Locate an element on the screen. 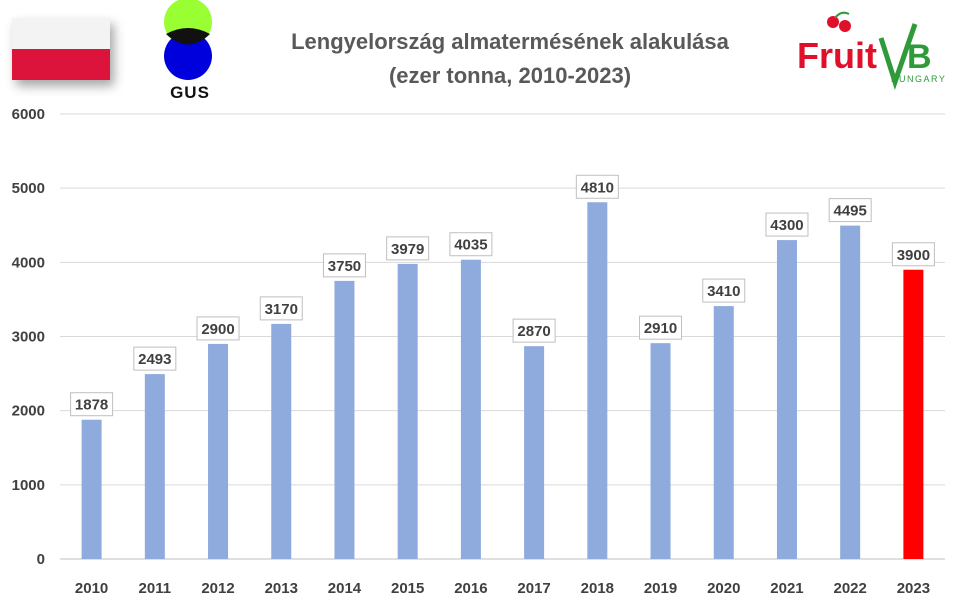 The height and width of the screenshot is (607, 959). data-label: 2870 is located at coordinates (533, 331).